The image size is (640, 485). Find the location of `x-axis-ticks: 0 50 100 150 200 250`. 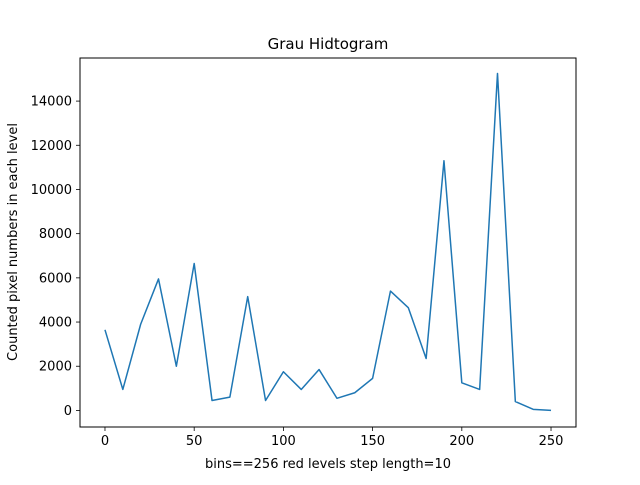

x-axis-ticks: 0 50 100 150 200 250 is located at coordinates (332, 438).